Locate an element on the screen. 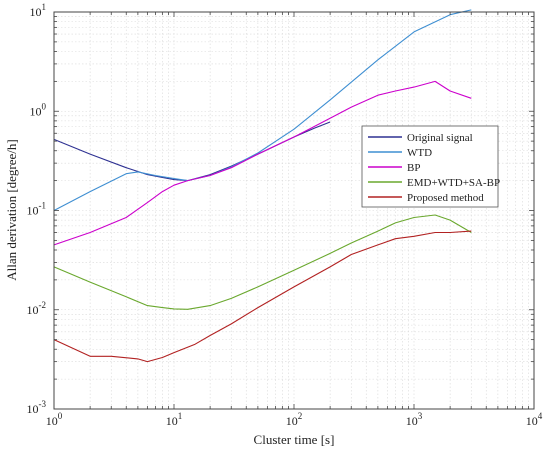 The image size is (550, 454). legend-label-bp: BP is located at coordinates (413, 168).